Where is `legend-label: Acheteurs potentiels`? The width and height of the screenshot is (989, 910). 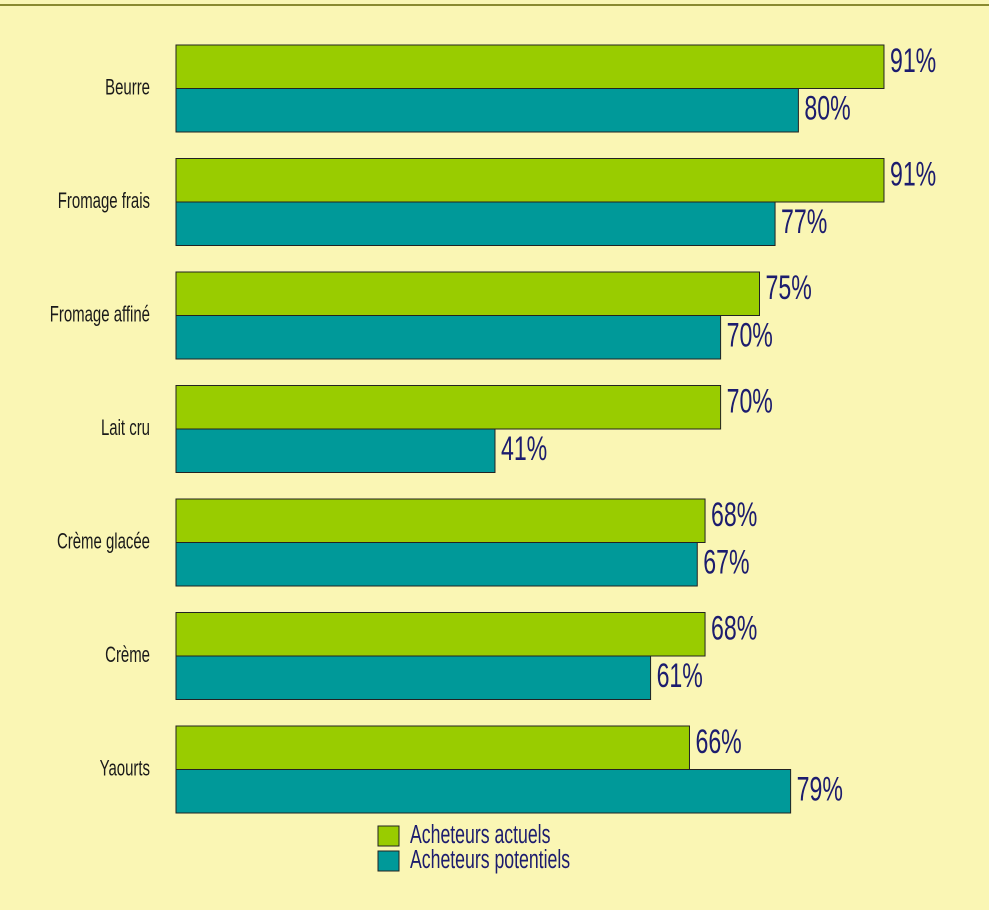
legend-label: Acheteurs potentiels is located at coordinates (490, 858).